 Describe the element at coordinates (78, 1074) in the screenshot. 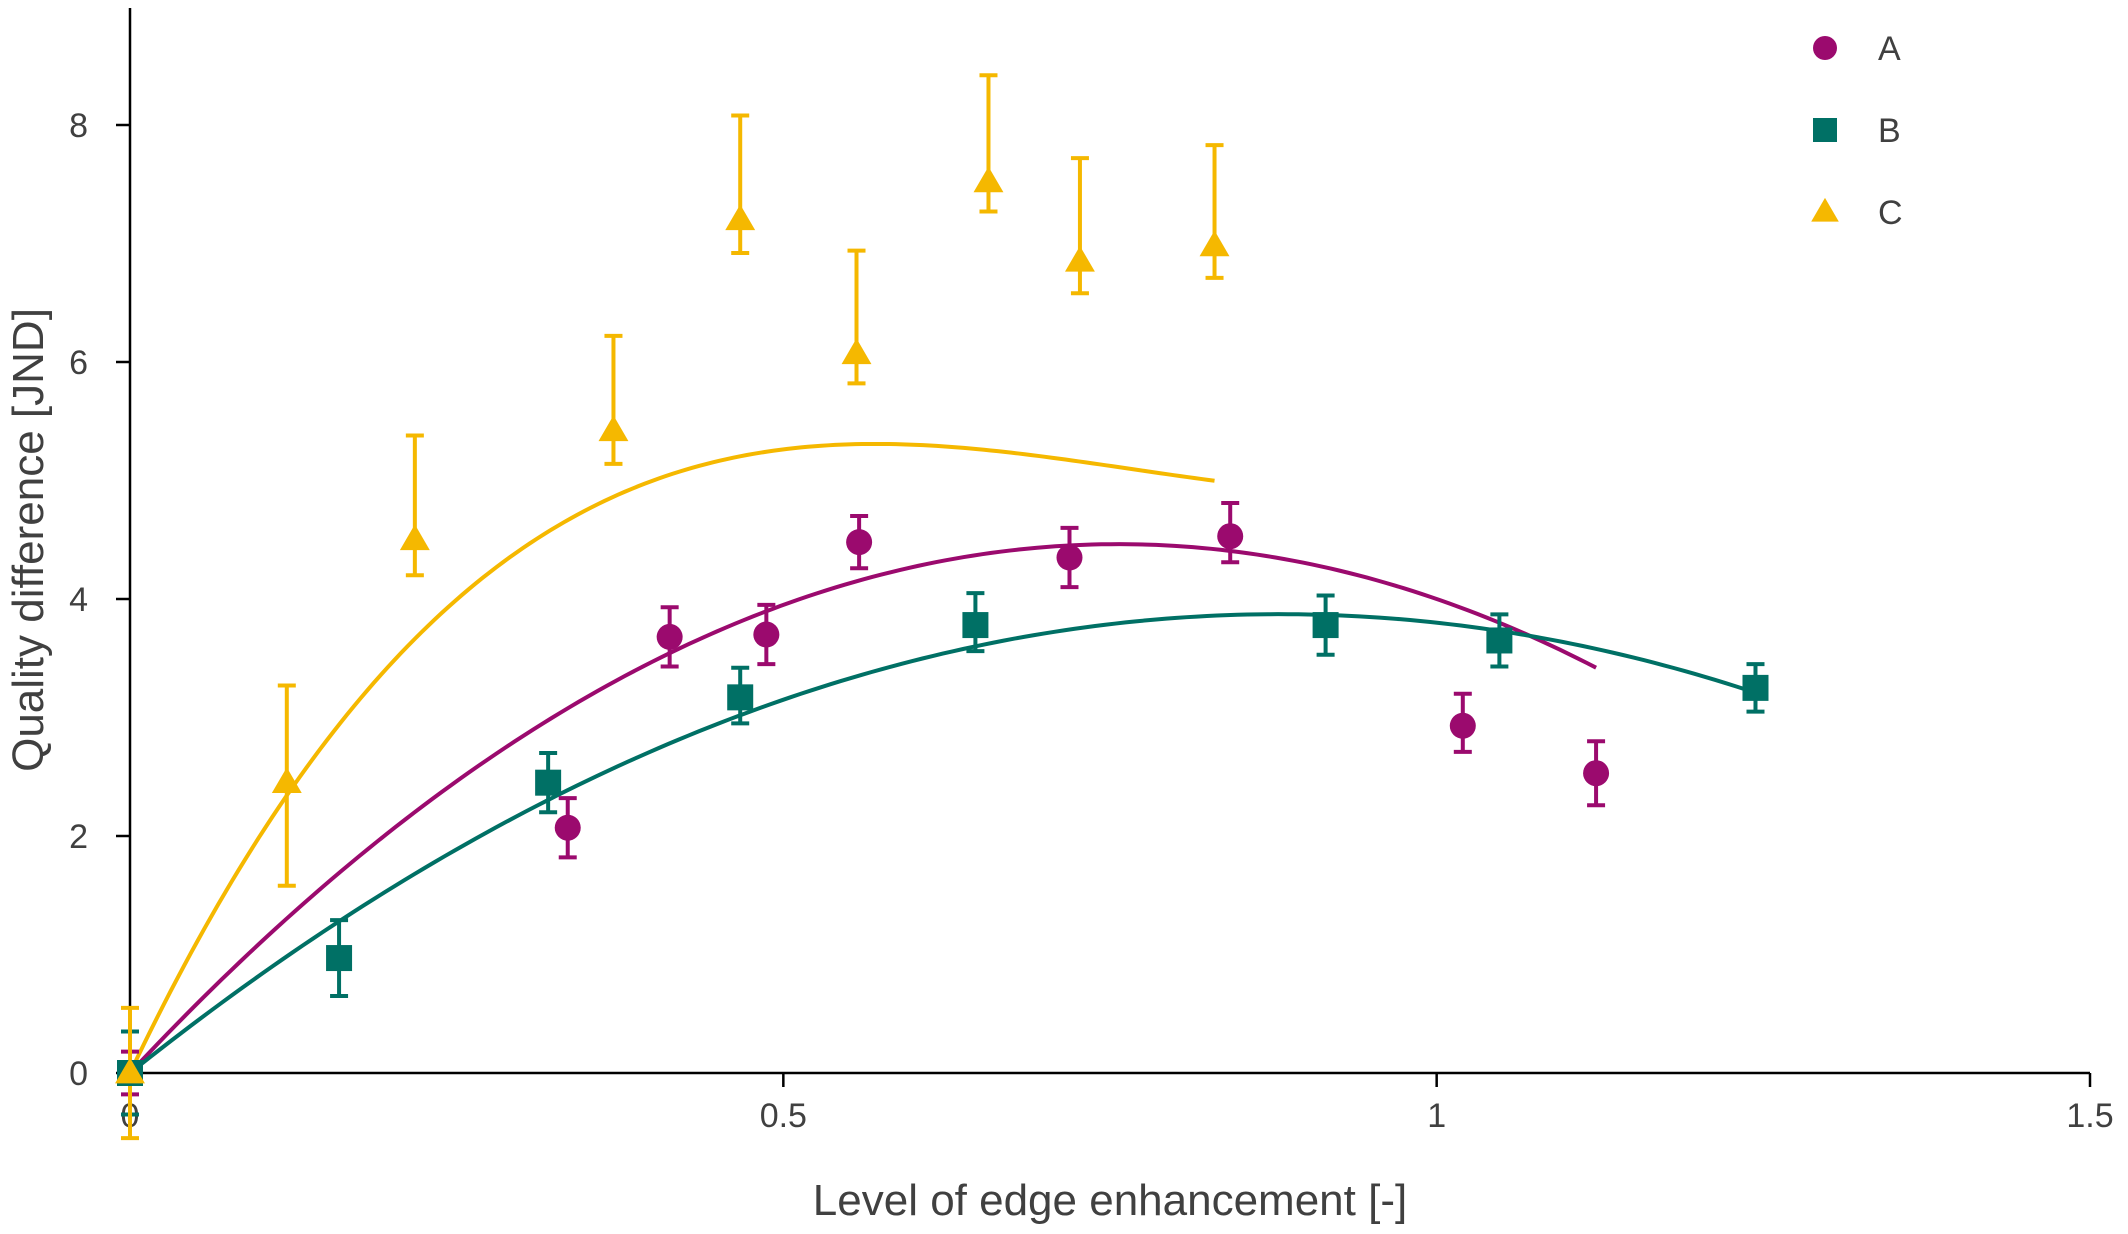

I see `y-tick-label: 0` at that location.